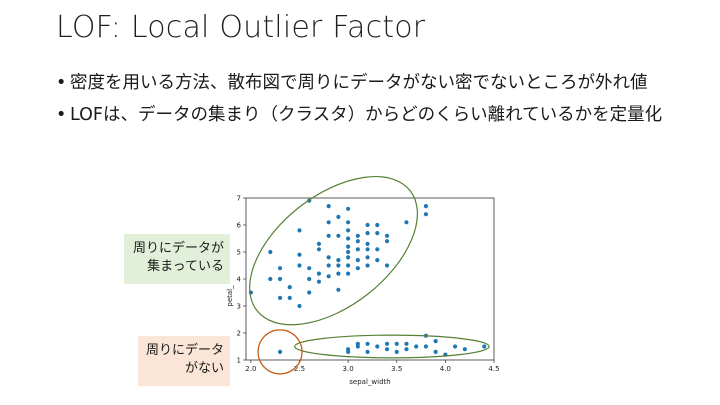  I want to click on bullet-item: • LOFは、データの集まり（クラスタ）からどのくらい離れているかを定量化, so click(366, 115).